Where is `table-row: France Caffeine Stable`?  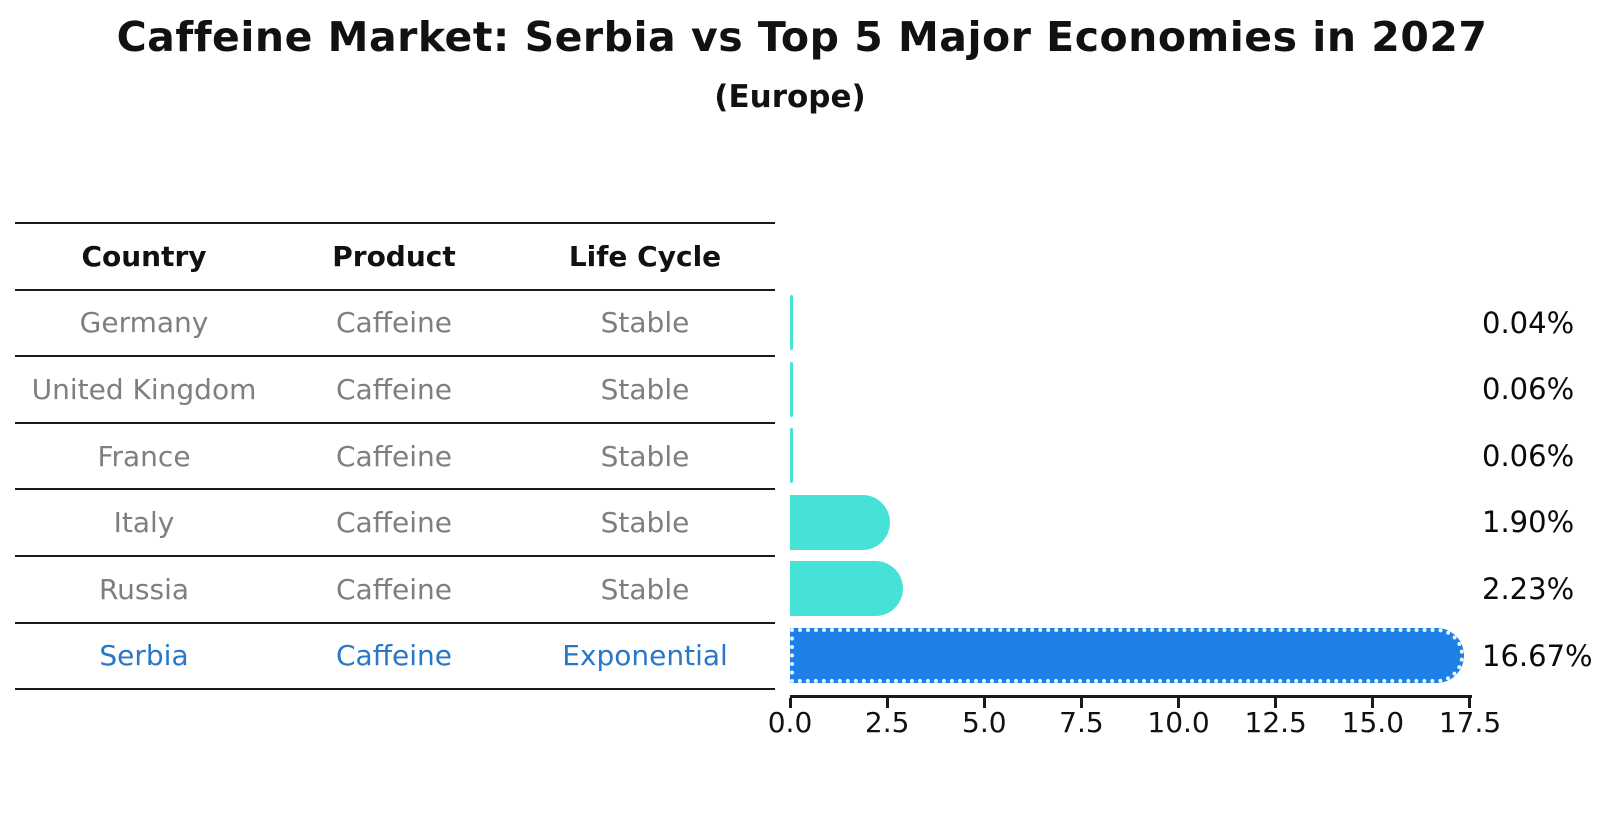 table-row: France Caffeine Stable is located at coordinates (395, 457).